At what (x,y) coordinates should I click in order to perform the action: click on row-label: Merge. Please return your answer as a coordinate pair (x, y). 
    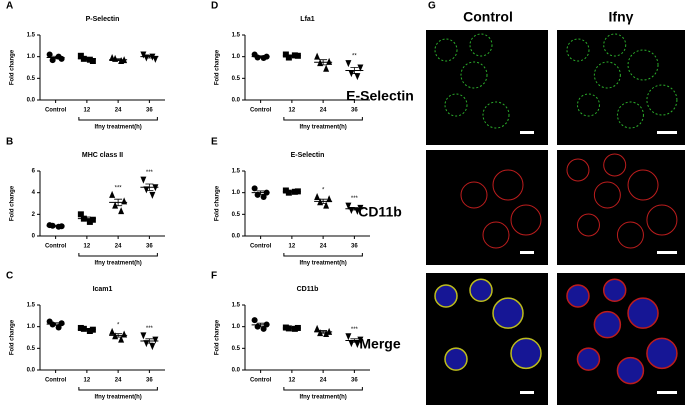
    Looking at the image, I should click on (379, 344).